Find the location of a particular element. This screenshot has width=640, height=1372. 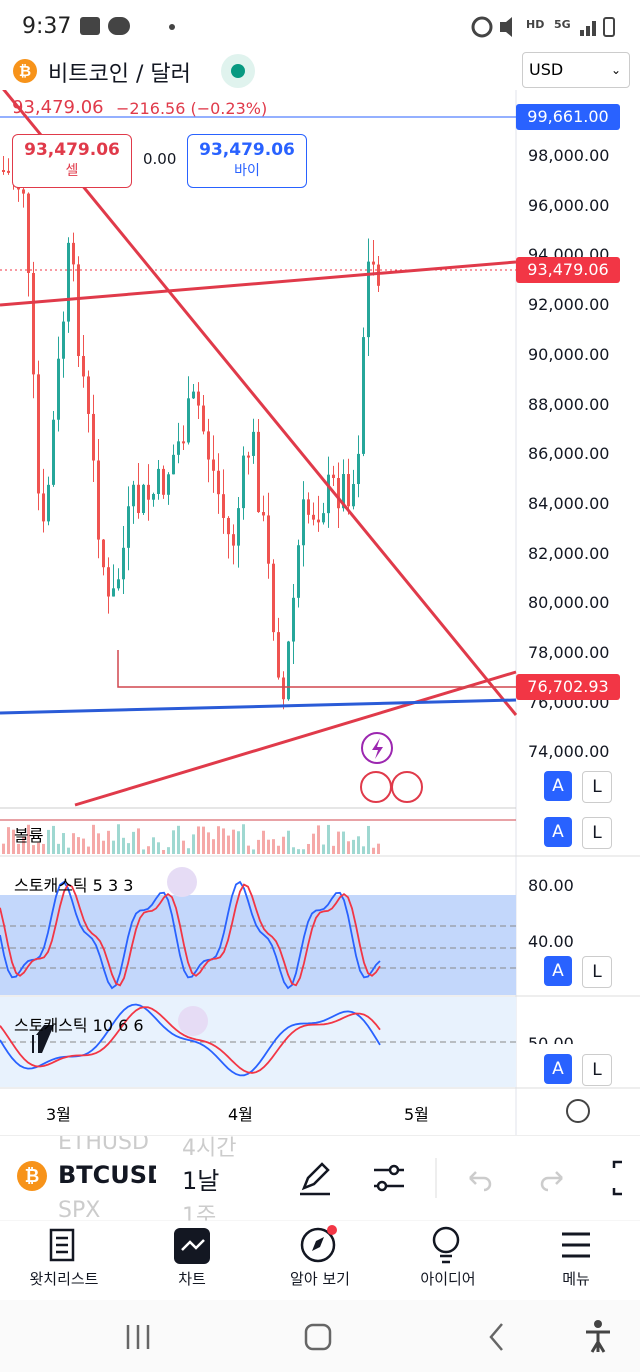

nav-label: 차트 is located at coordinates (192, 1279).